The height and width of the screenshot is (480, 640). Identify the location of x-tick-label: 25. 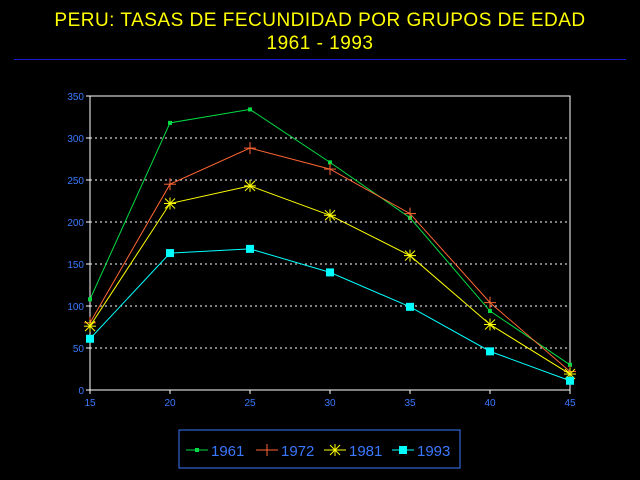
(250, 403).